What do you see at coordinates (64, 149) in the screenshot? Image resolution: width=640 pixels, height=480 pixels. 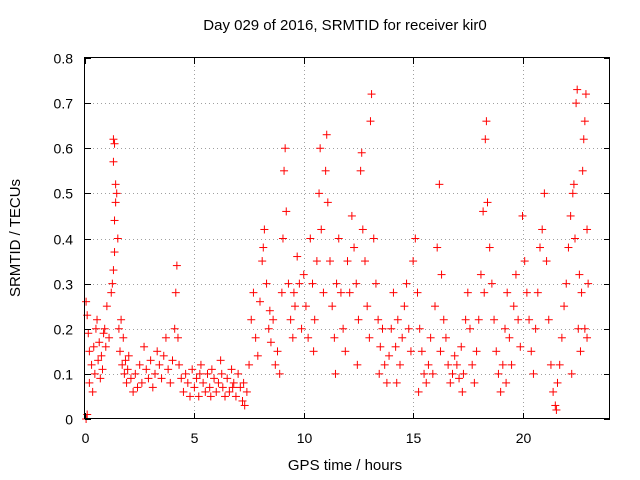 I see `y-tick-label: 0.6` at bounding box center [64, 149].